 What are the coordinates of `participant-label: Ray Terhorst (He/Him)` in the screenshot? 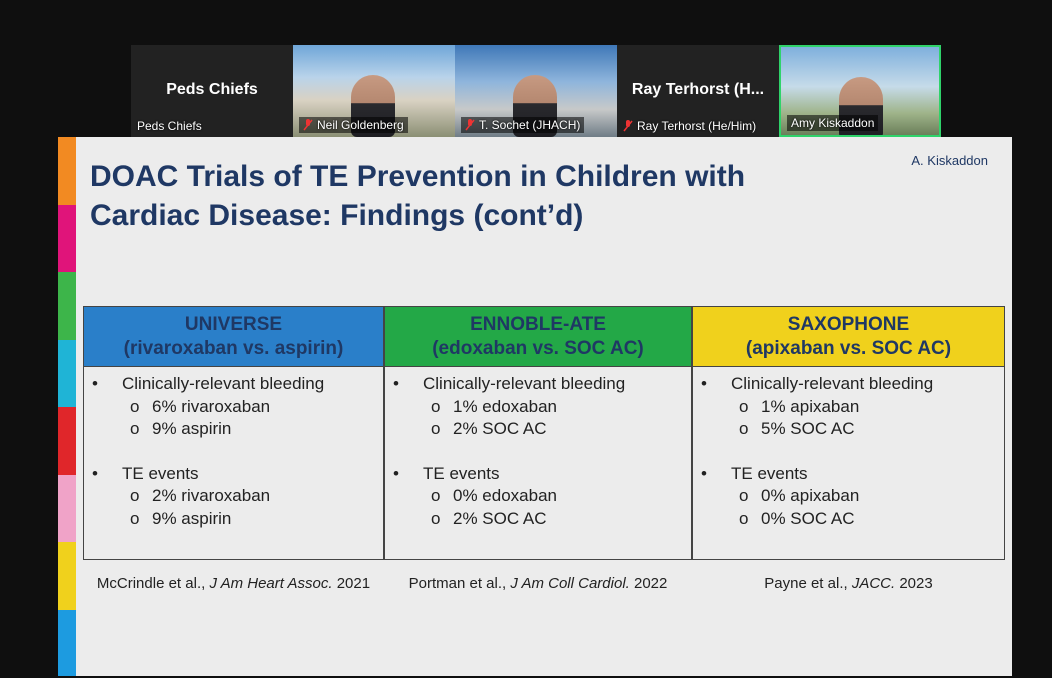 It's located at (689, 126).